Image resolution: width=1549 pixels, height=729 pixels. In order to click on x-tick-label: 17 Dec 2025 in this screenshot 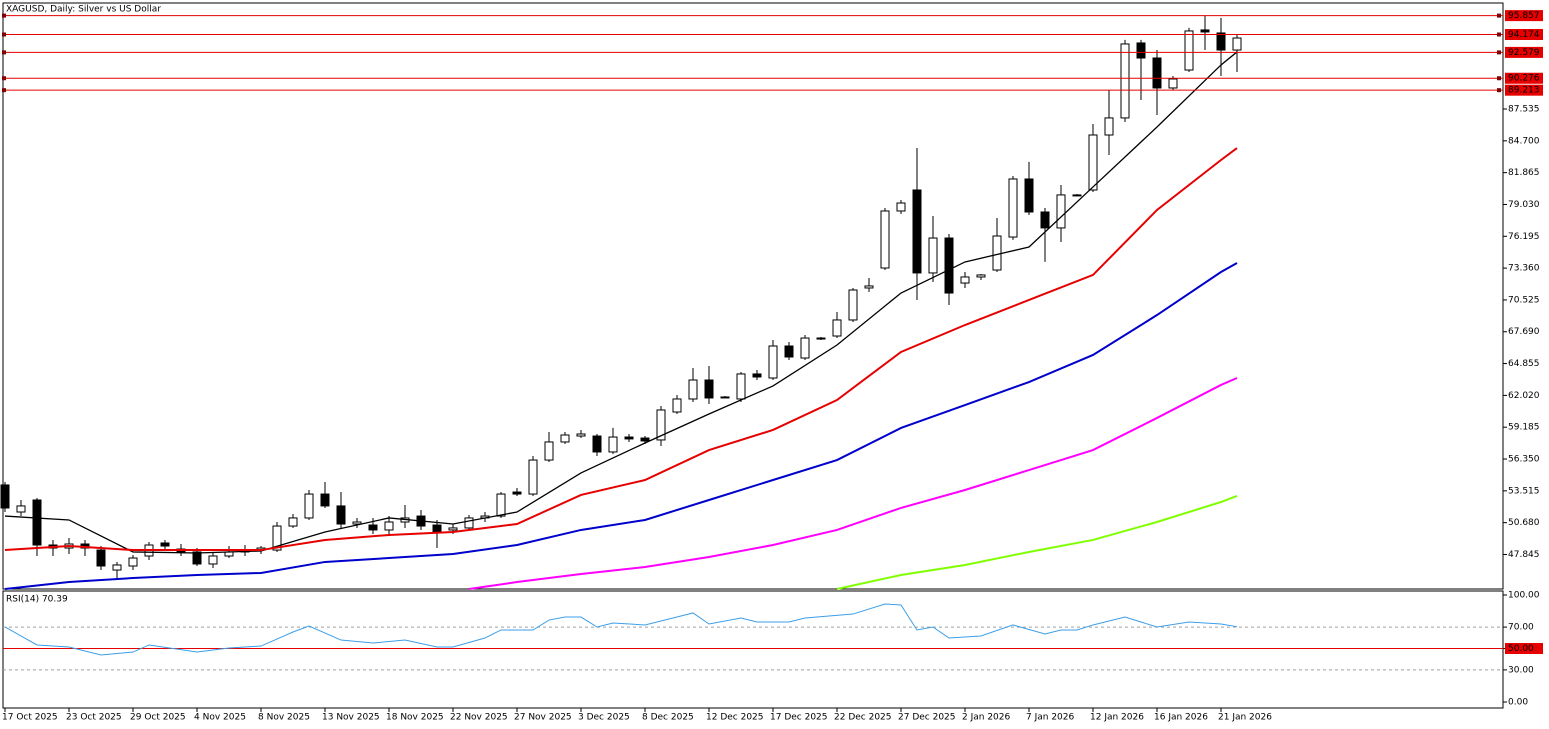, I will do `click(799, 718)`.